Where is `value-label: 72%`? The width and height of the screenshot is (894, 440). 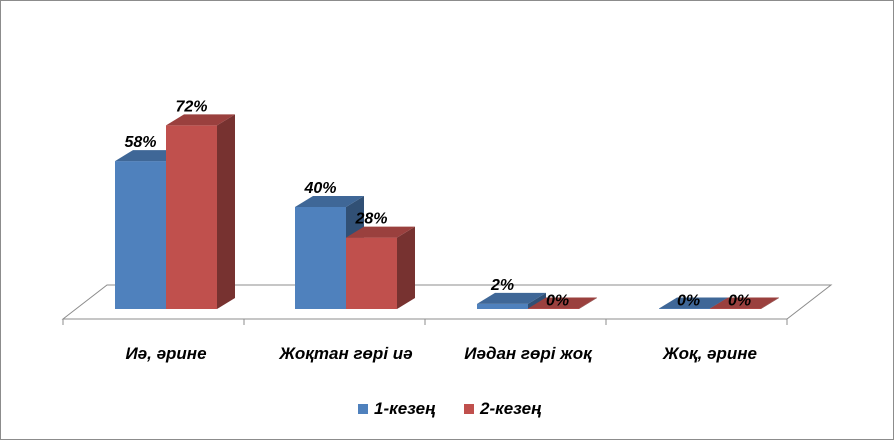
value-label: 72% is located at coordinates (191, 106).